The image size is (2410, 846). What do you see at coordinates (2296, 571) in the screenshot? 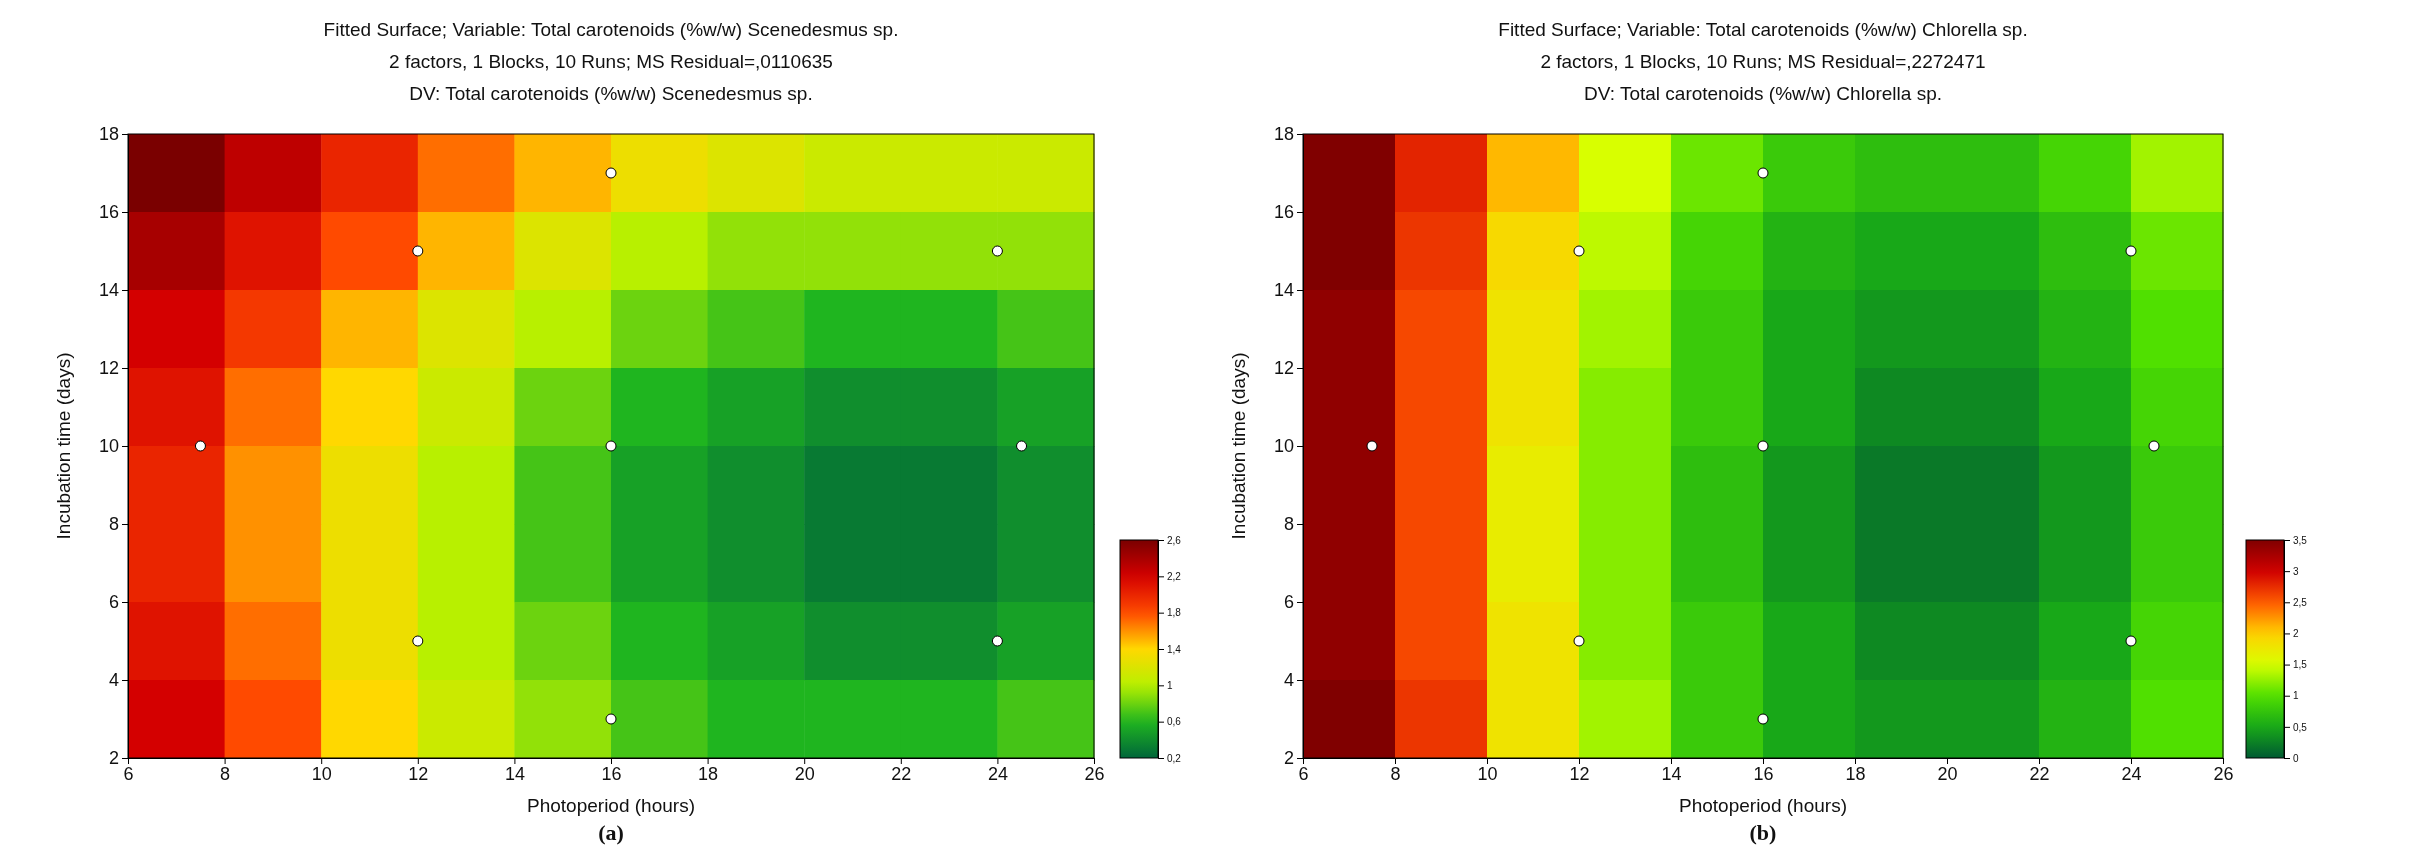
I see `color-bar-label: 3` at bounding box center [2296, 571].